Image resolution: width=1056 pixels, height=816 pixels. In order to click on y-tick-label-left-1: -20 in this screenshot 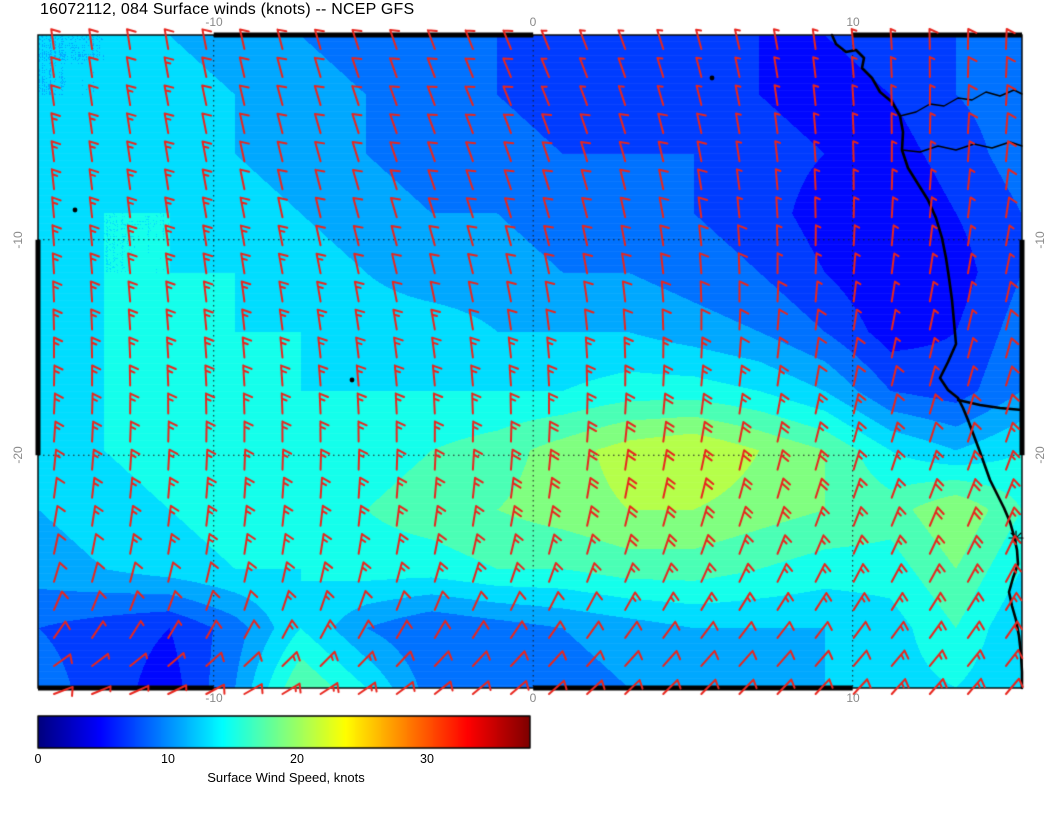, I will do `click(18, 455)`.